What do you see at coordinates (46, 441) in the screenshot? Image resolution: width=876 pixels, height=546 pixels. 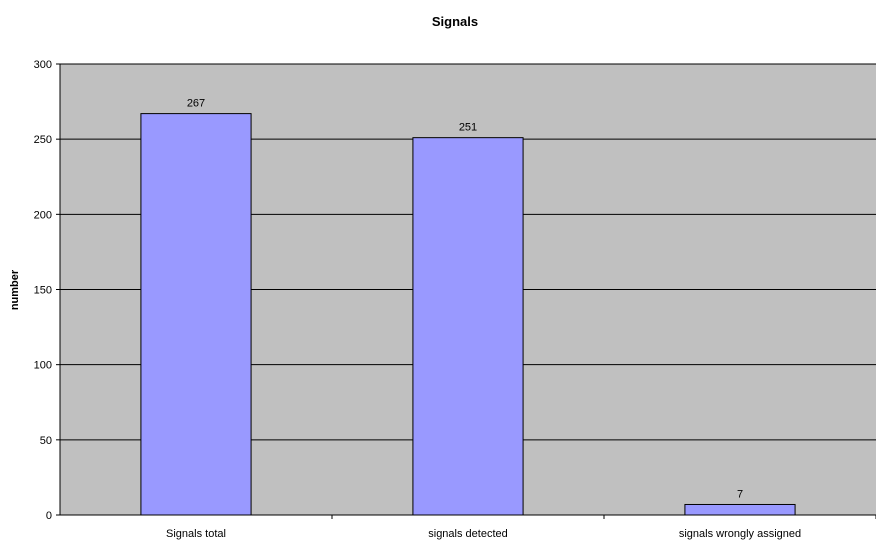 I see `y-tick-label: 50` at bounding box center [46, 441].